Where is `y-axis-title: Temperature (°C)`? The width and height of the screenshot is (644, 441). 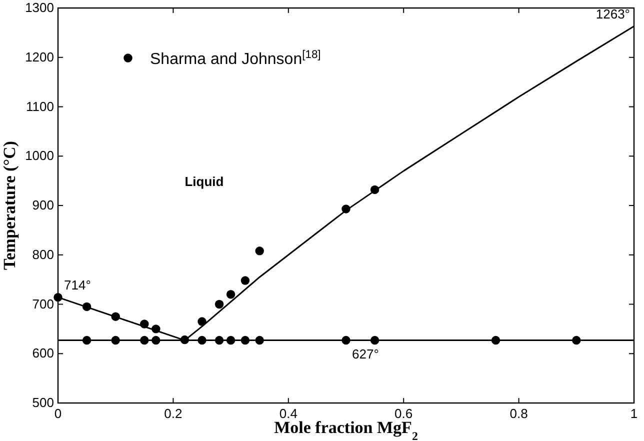
y-axis-title: Temperature (°C) is located at coordinates (9, 205).